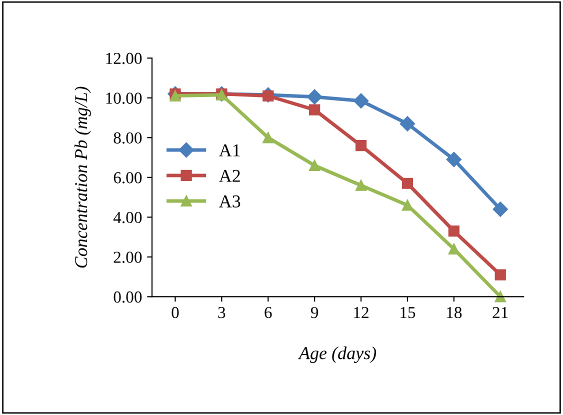 This screenshot has width=563, height=415. What do you see at coordinates (314, 312) in the screenshot?
I see `x-tick-label: 9` at bounding box center [314, 312].